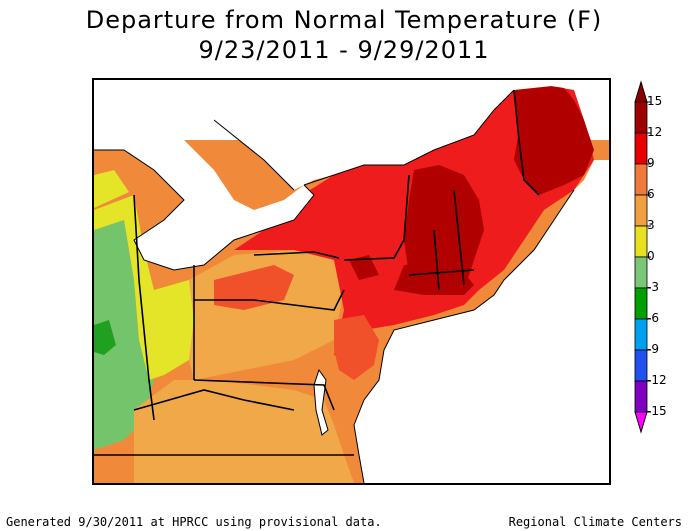 The image size is (688, 531). Describe the element at coordinates (244, 431) in the screenshot. I see `region-south-lightorange` at that location.